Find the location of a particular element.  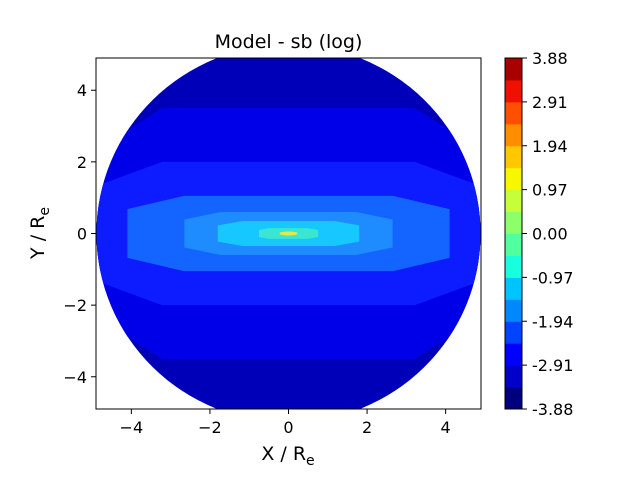

x-tick-label: 2 is located at coordinates (367, 427).